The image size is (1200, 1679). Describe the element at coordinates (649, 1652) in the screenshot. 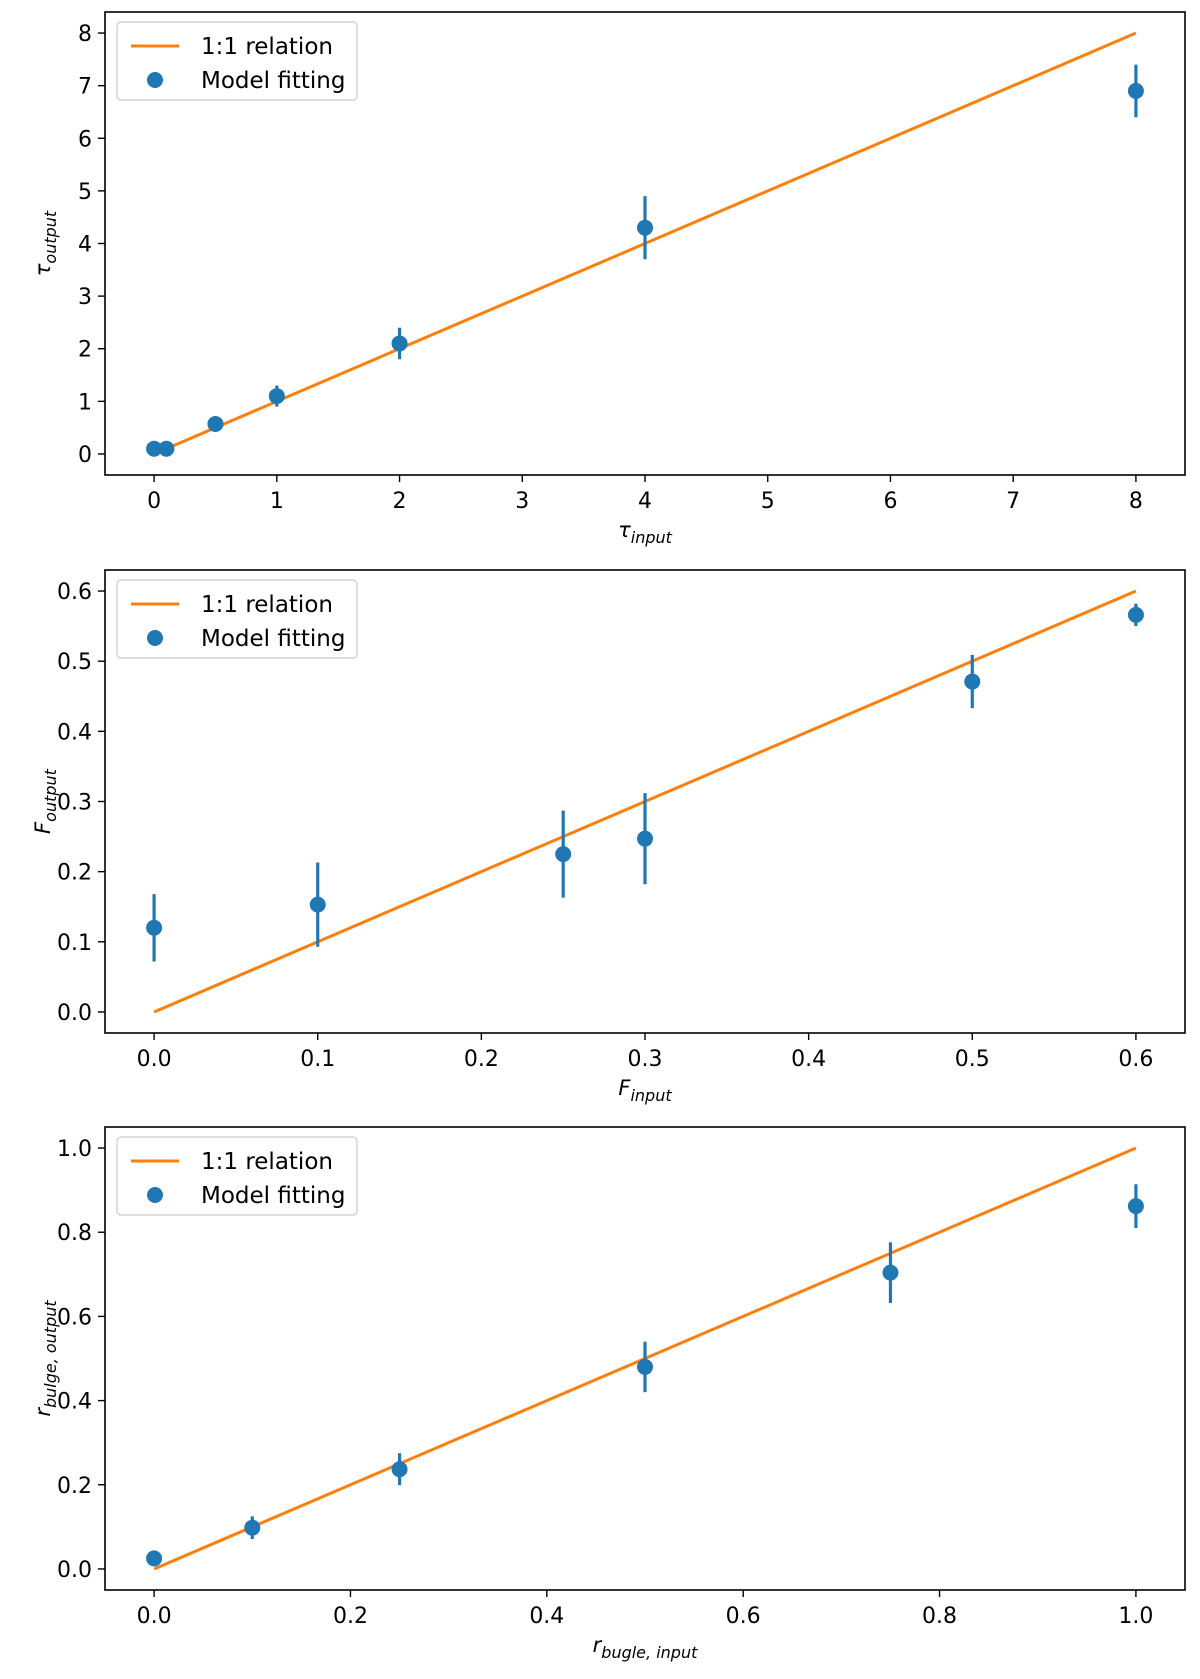

I see `x-axis-label-sub: bugle, input` at that location.